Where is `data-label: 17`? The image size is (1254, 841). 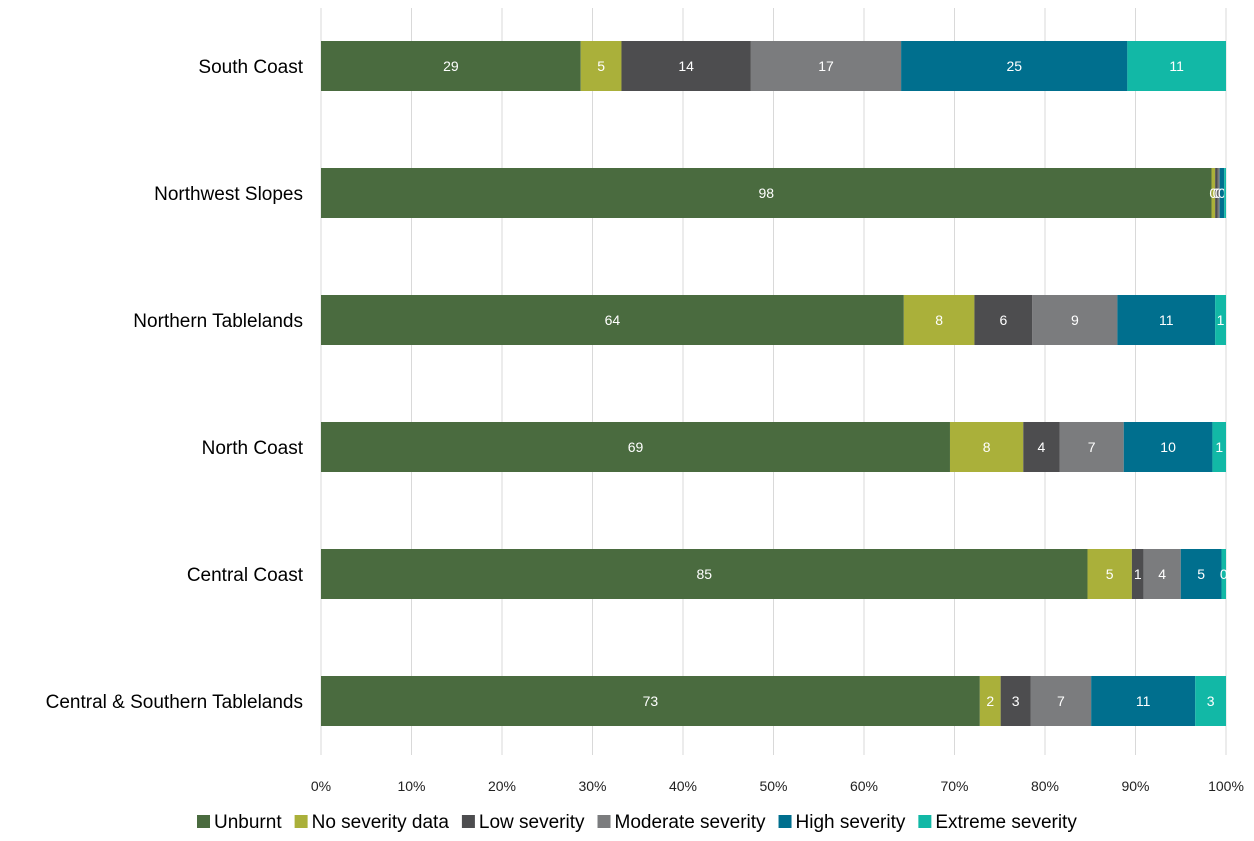 data-label: 17 is located at coordinates (826, 66).